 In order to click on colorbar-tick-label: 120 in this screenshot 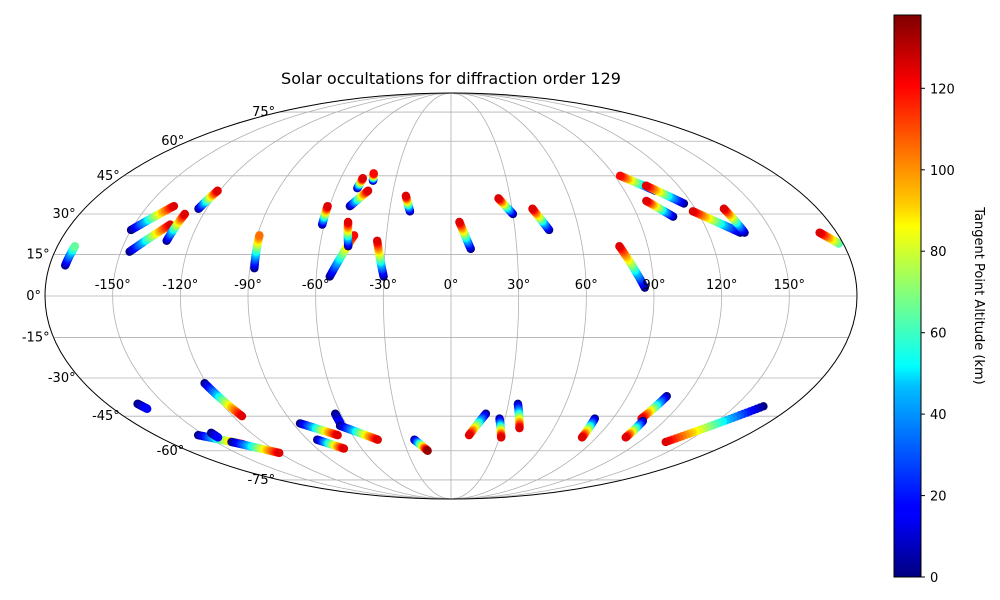, I will do `click(942, 89)`.